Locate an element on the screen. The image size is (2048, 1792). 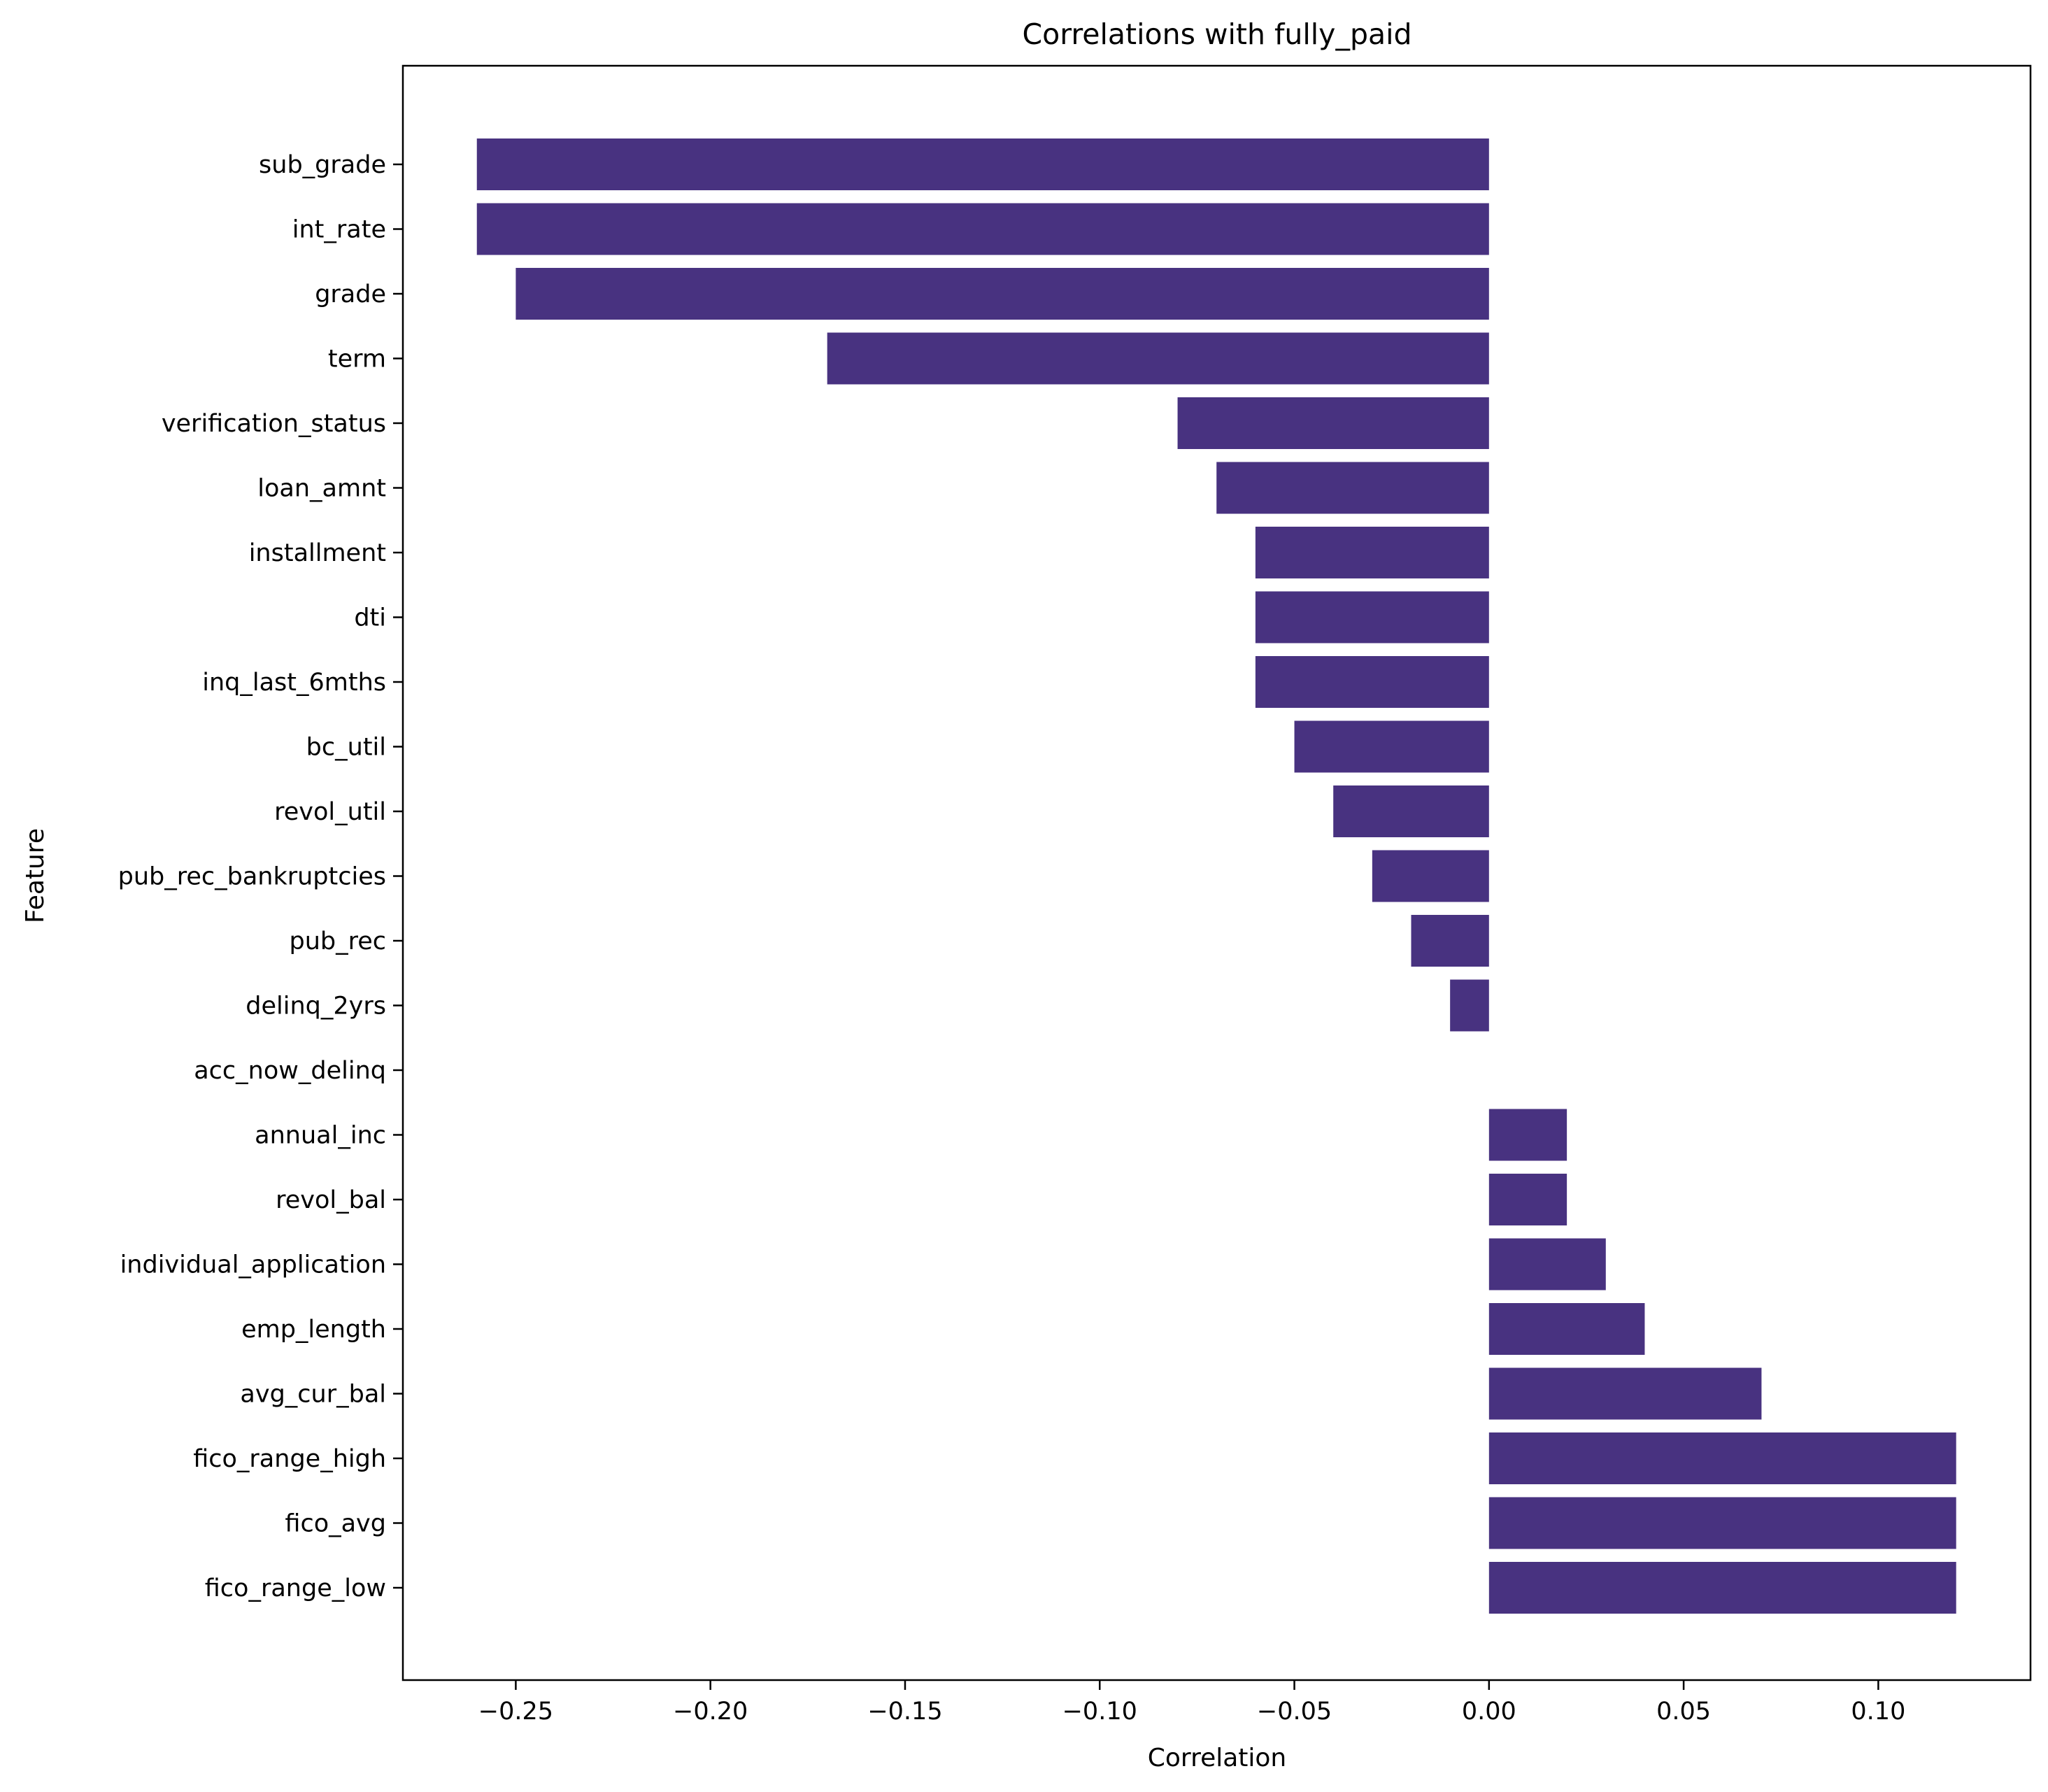
bar-pub_rec is located at coordinates (1450, 941).